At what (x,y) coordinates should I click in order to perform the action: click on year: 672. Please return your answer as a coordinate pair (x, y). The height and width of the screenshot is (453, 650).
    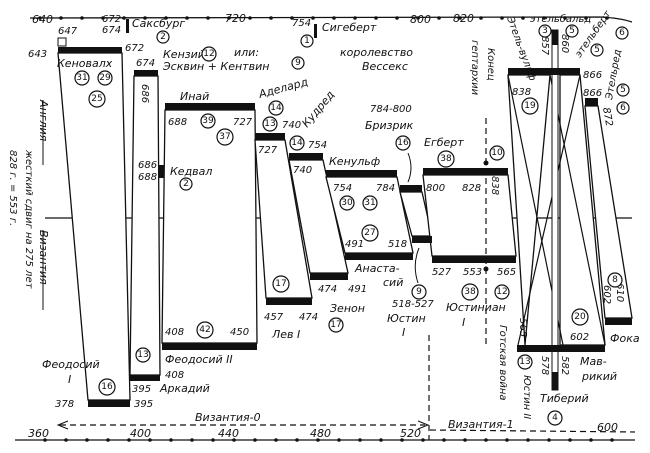
    Looking at the image, I should click on (134, 48).